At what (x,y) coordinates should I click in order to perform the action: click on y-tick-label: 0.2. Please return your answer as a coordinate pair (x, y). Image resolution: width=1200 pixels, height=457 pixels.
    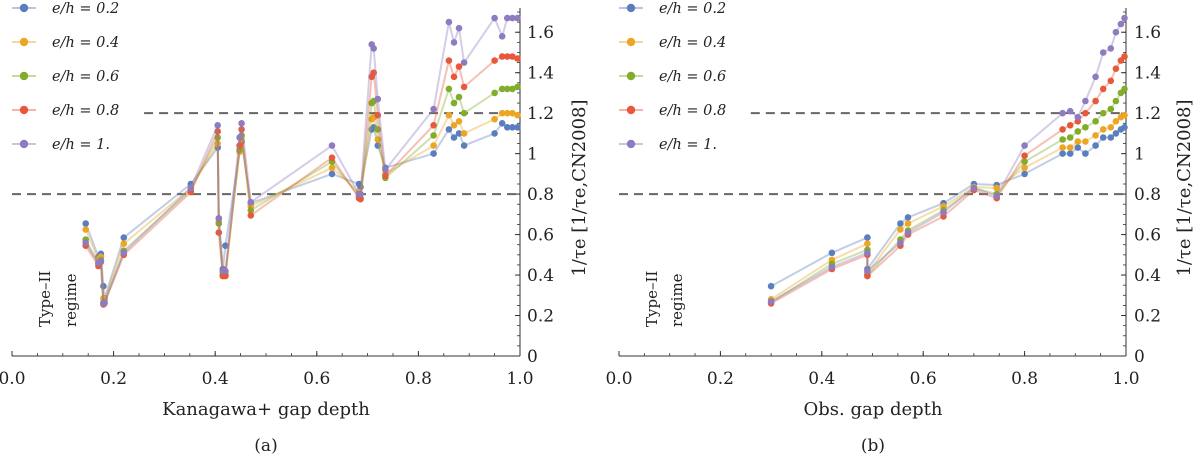
    Looking at the image, I should click on (1147, 317).